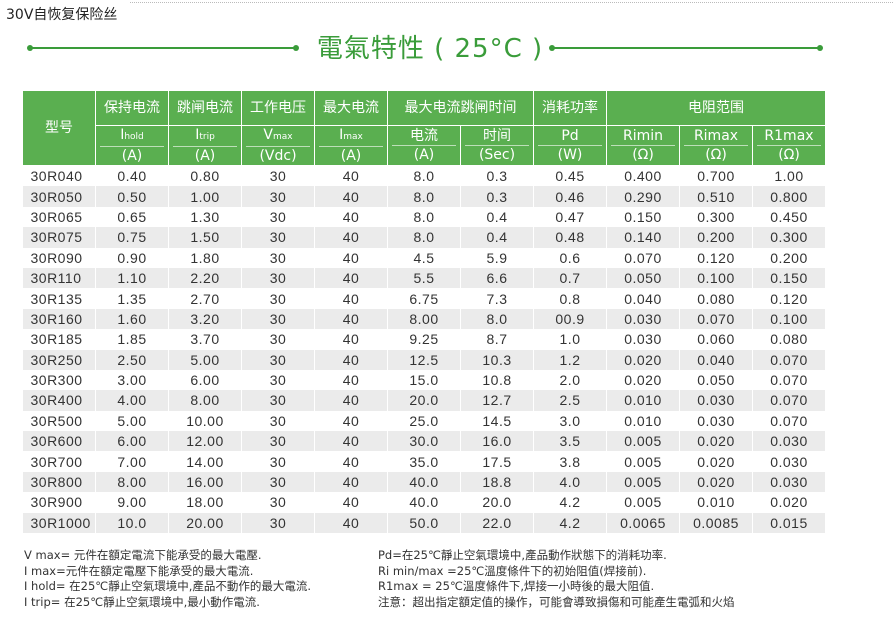  What do you see at coordinates (497, 482) in the screenshot?
I see `value-cell: 18.8` at bounding box center [497, 482].